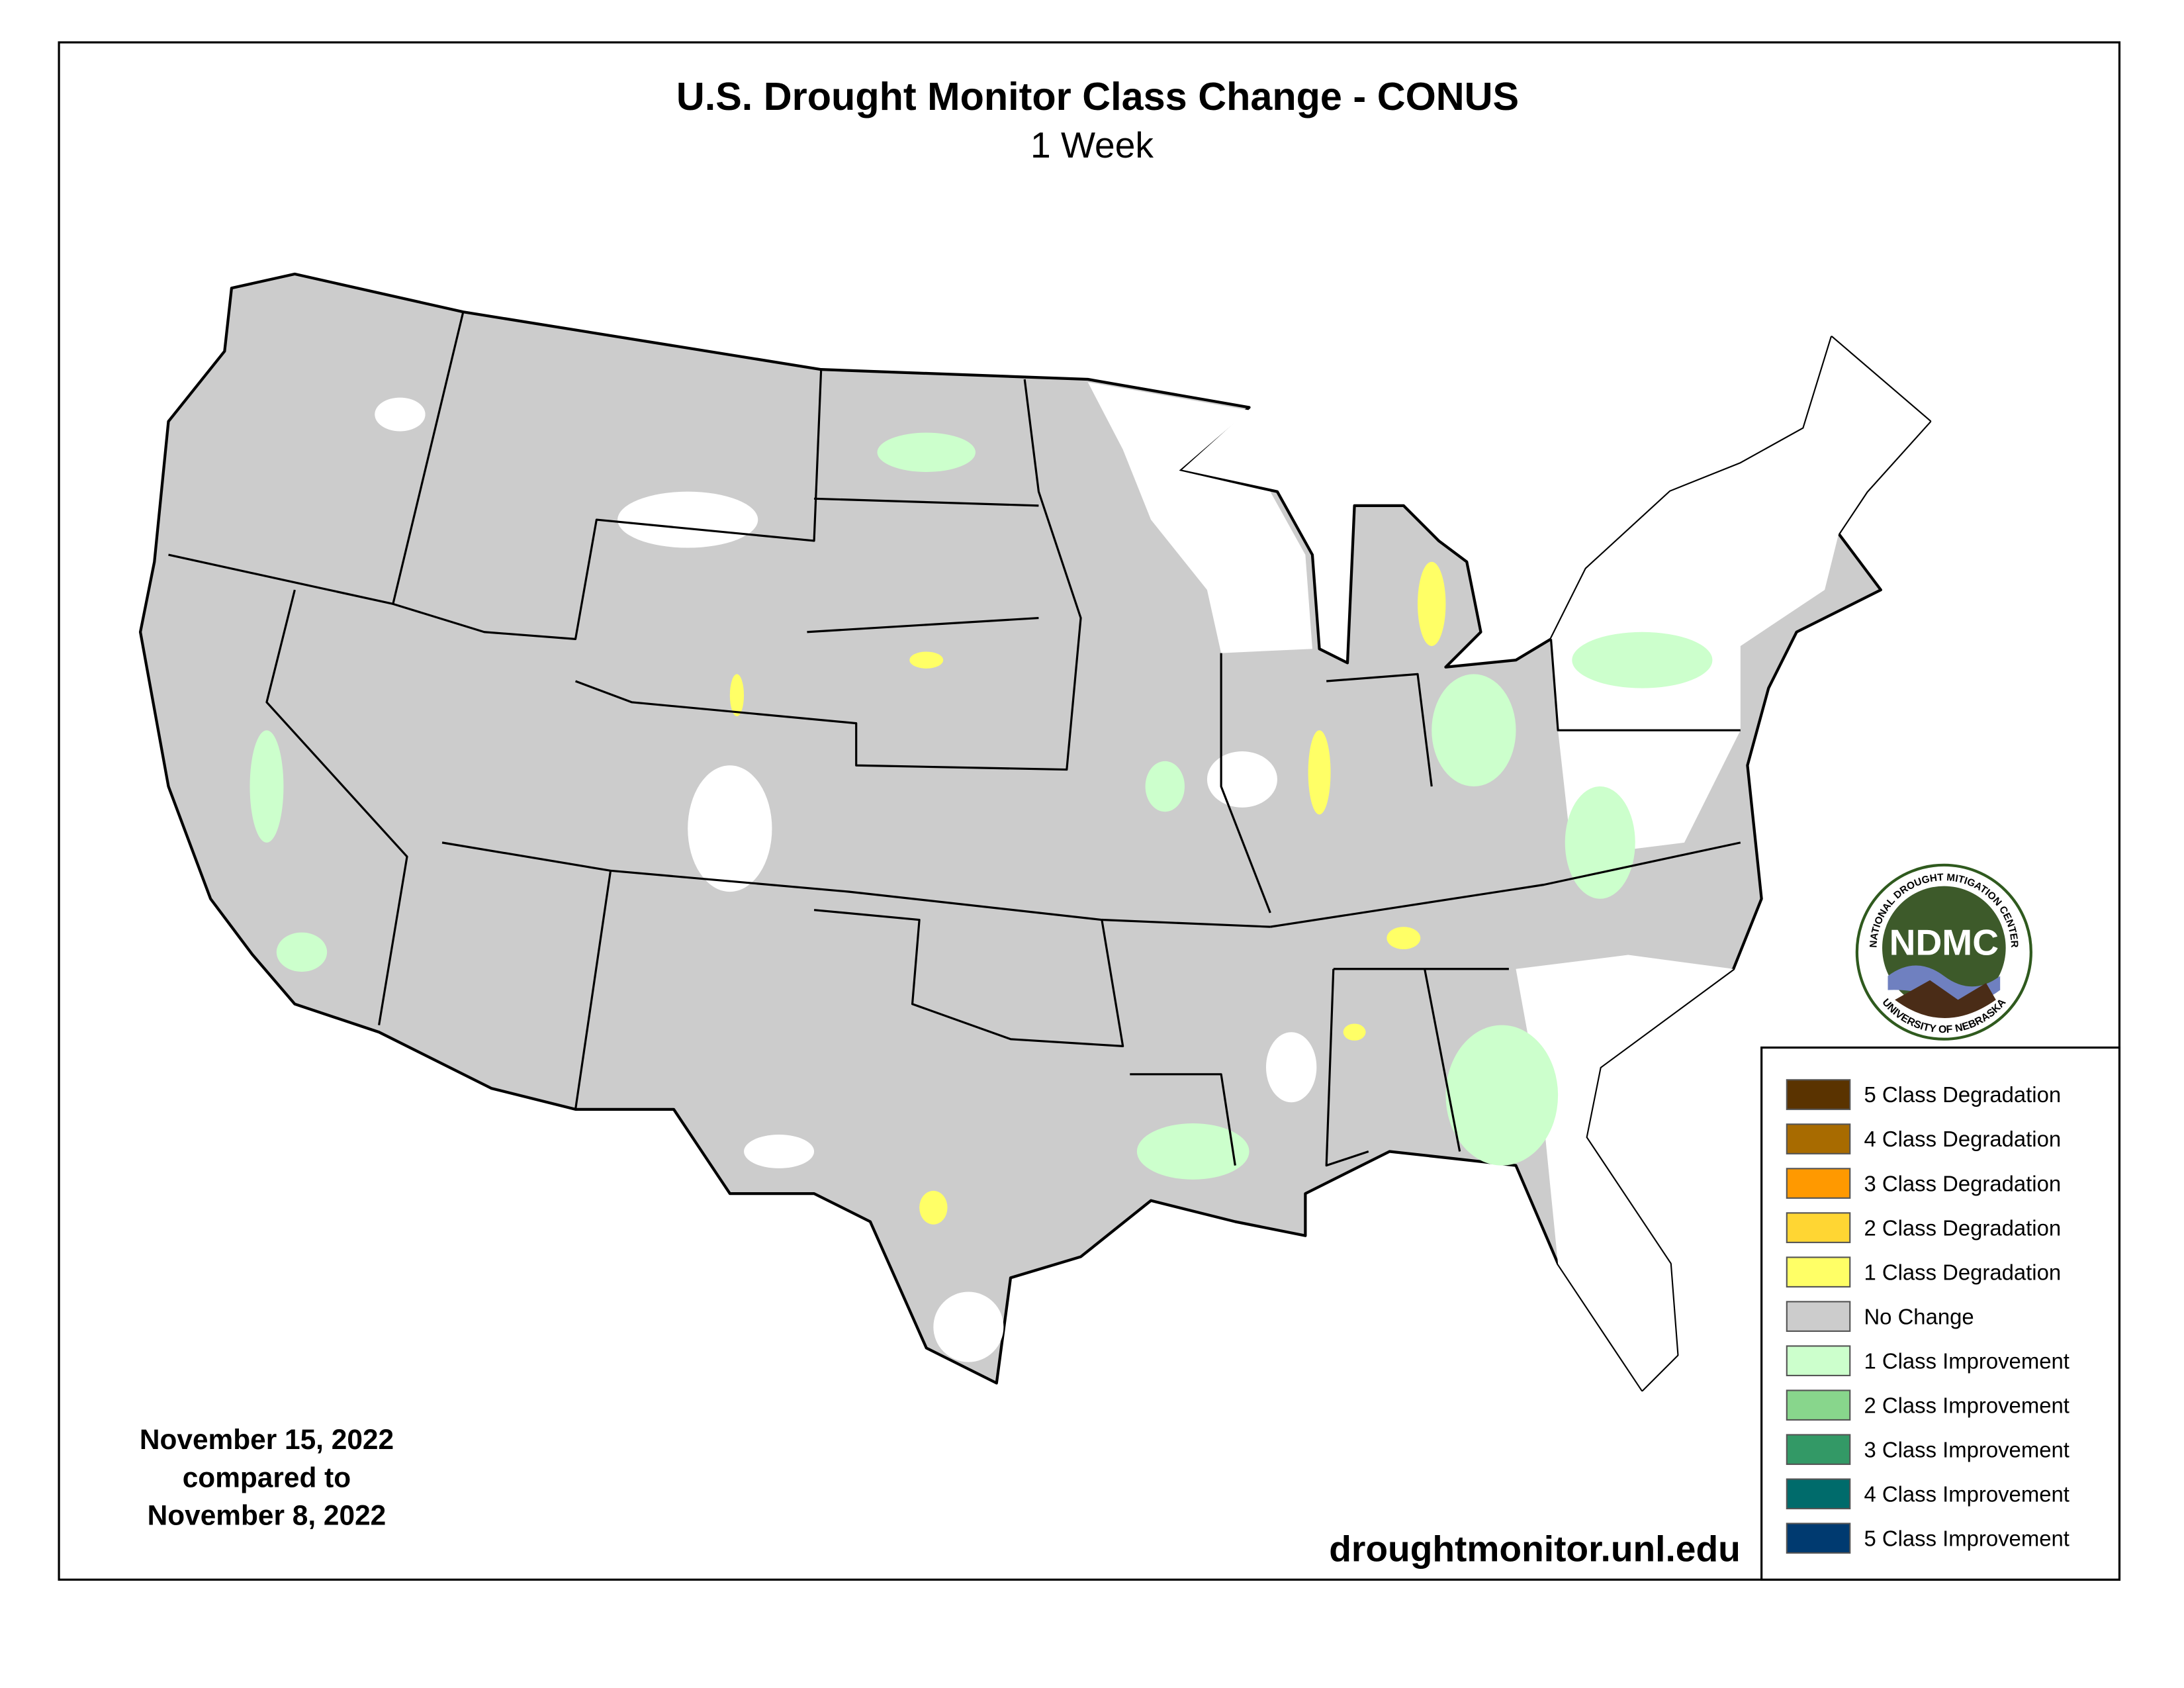 Image resolution: width=2184 pixels, height=1688 pixels. Describe the element at coordinates (1944, 942) in the screenshot. I see `logo-center: NDMC` at that location.